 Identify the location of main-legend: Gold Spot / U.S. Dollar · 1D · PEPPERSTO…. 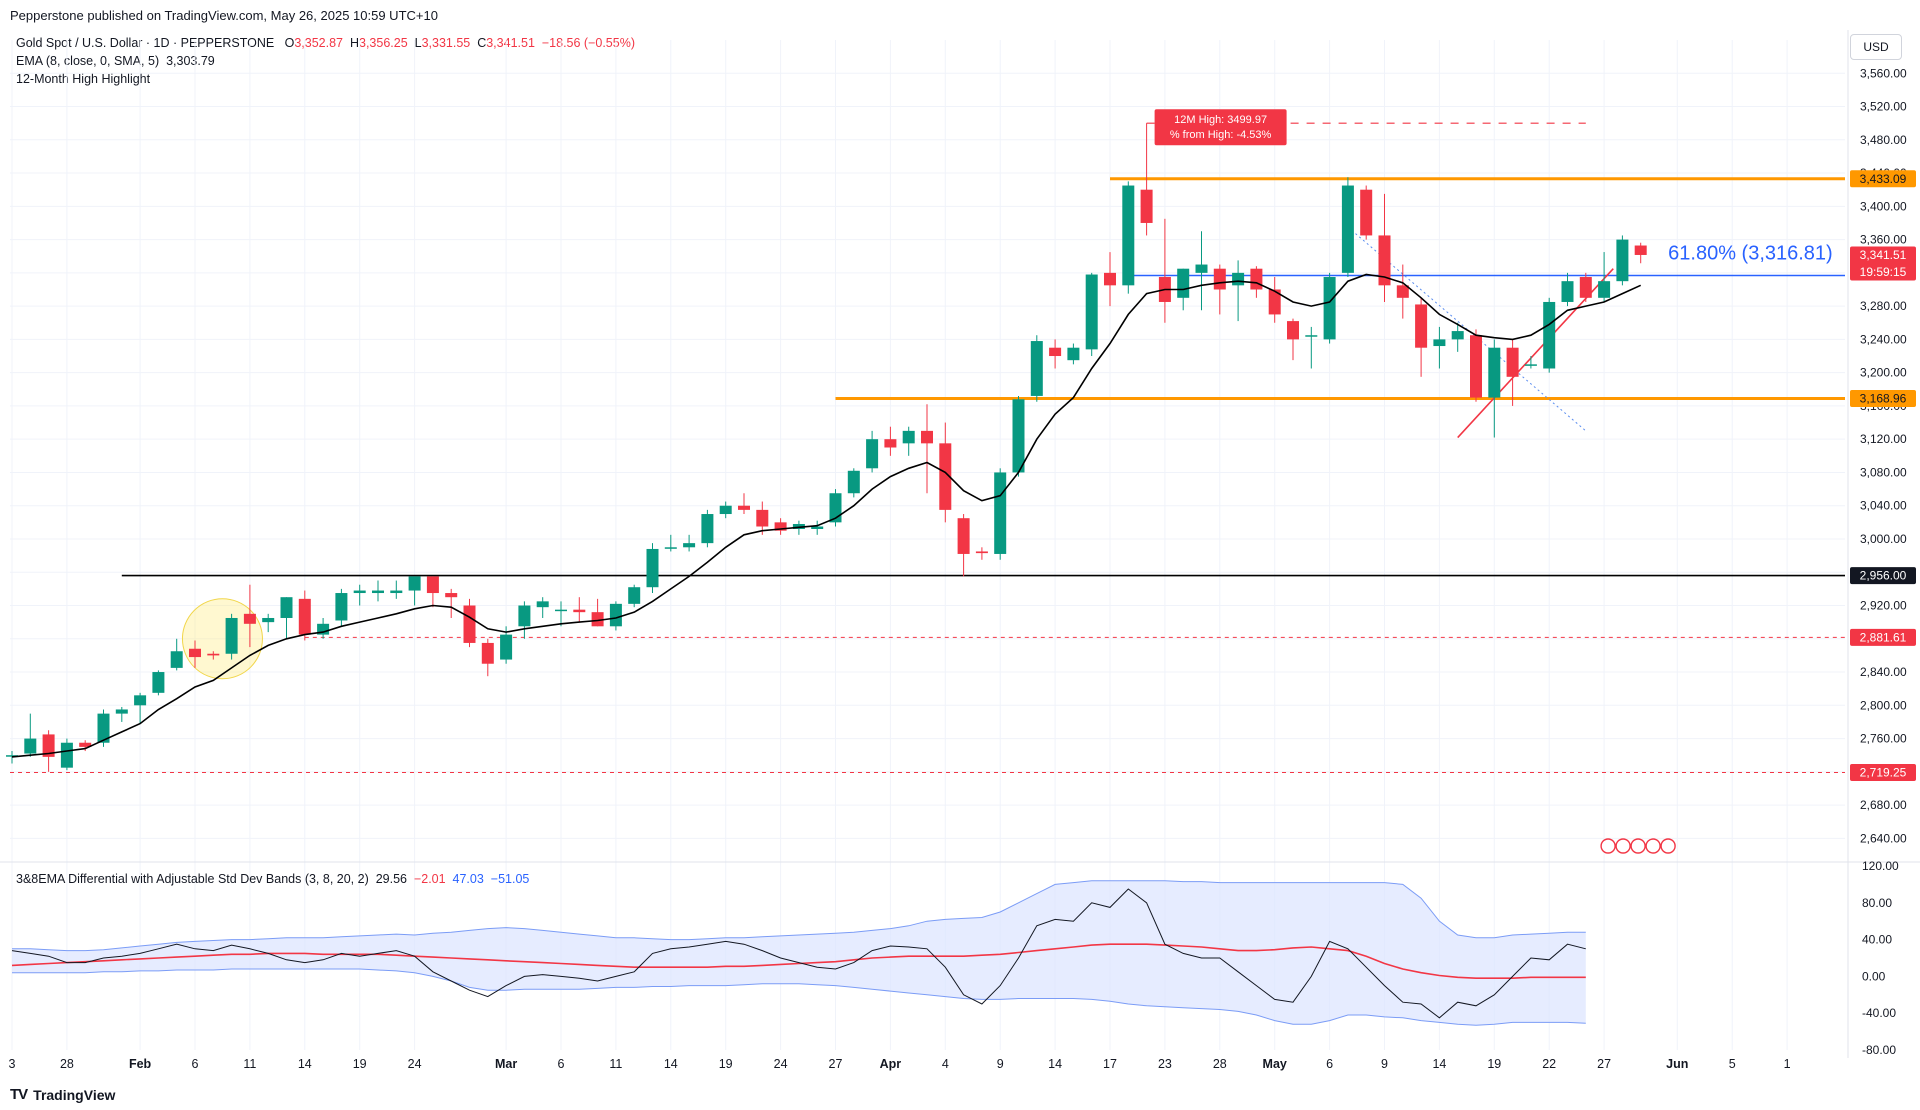
(325, 61).